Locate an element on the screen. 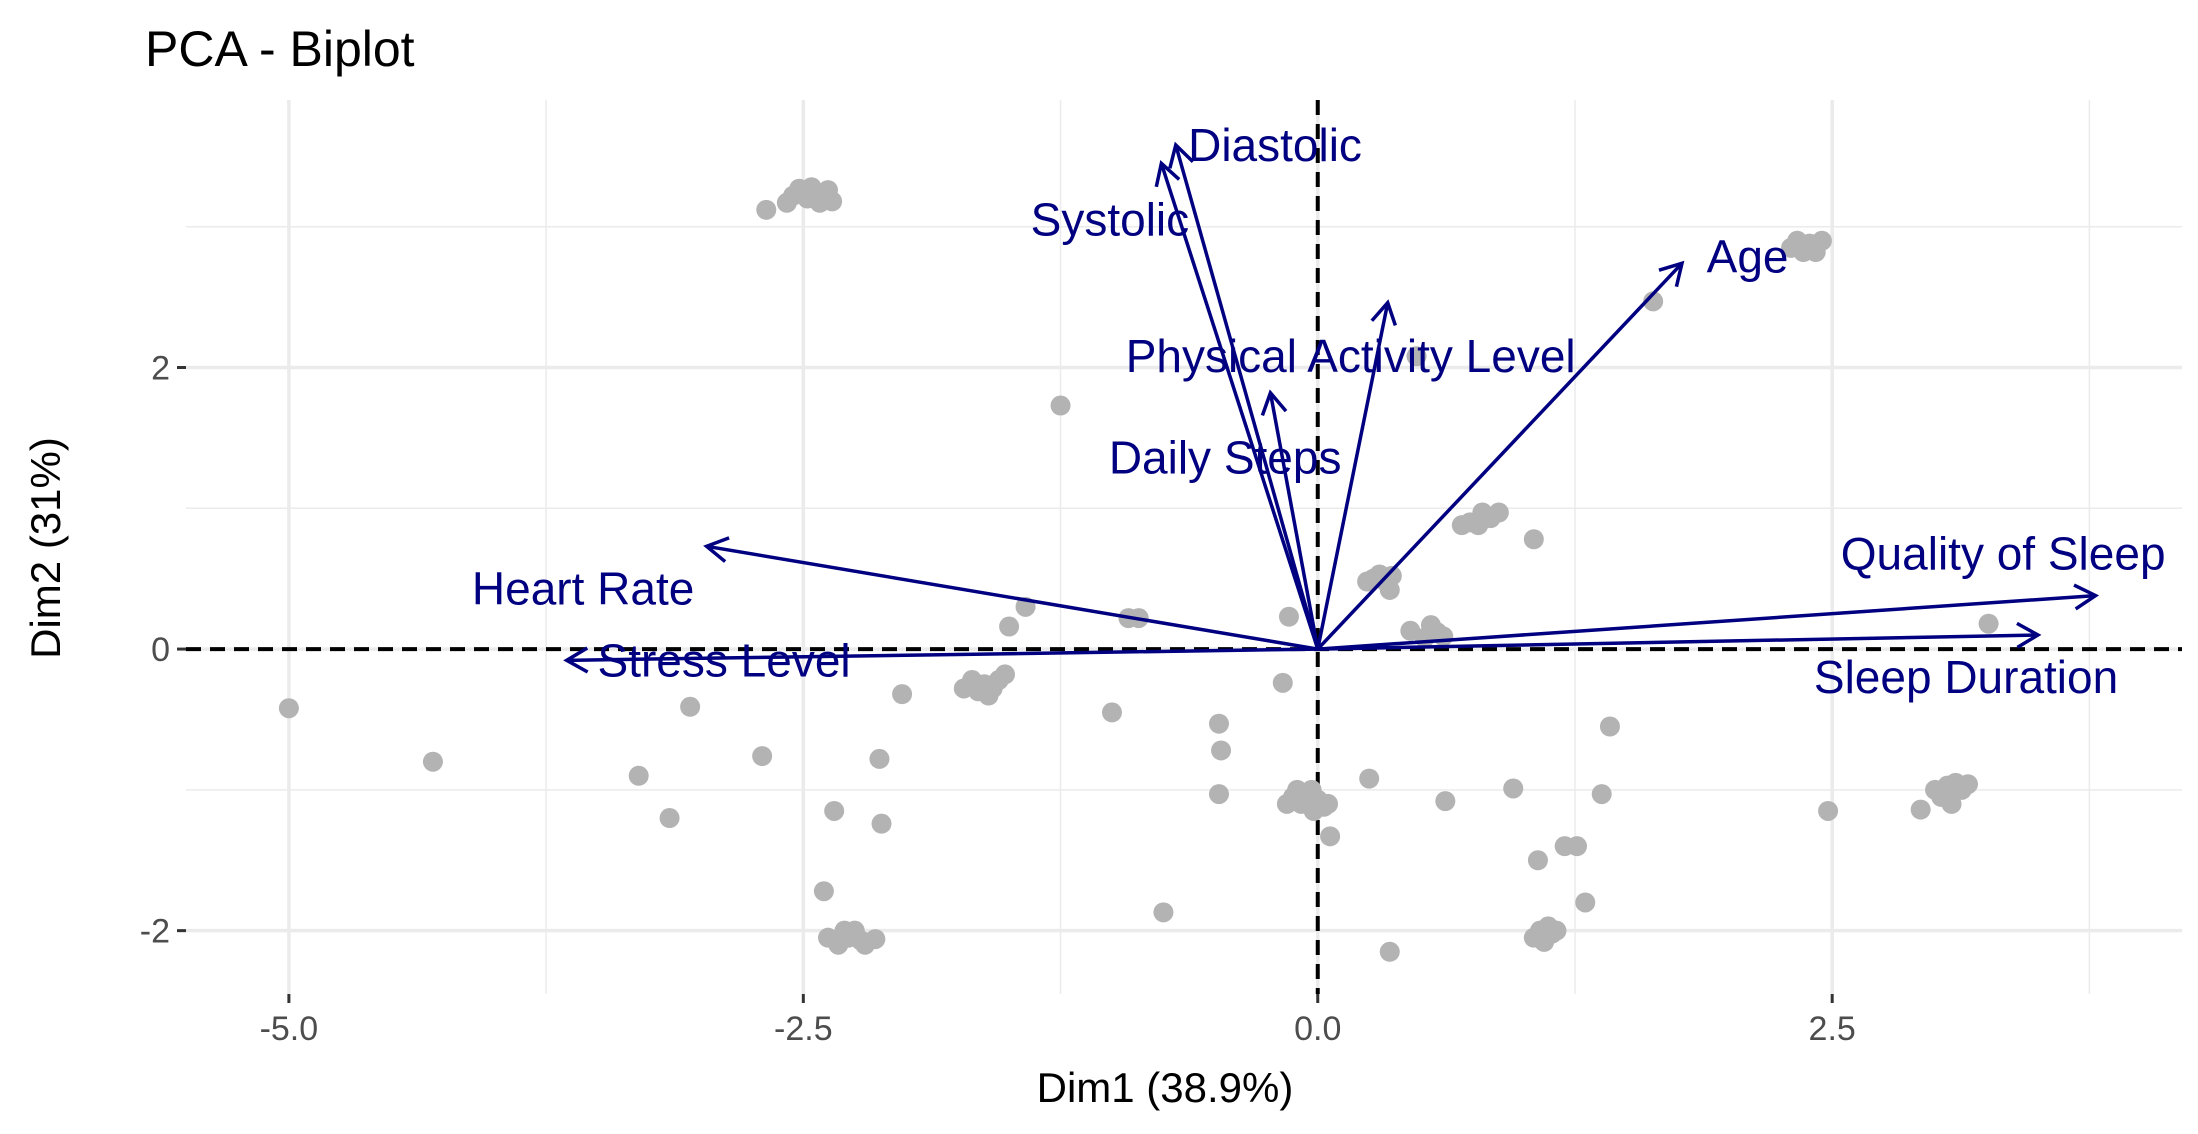  variable-label: Age is located at coordinates (1748, 256).